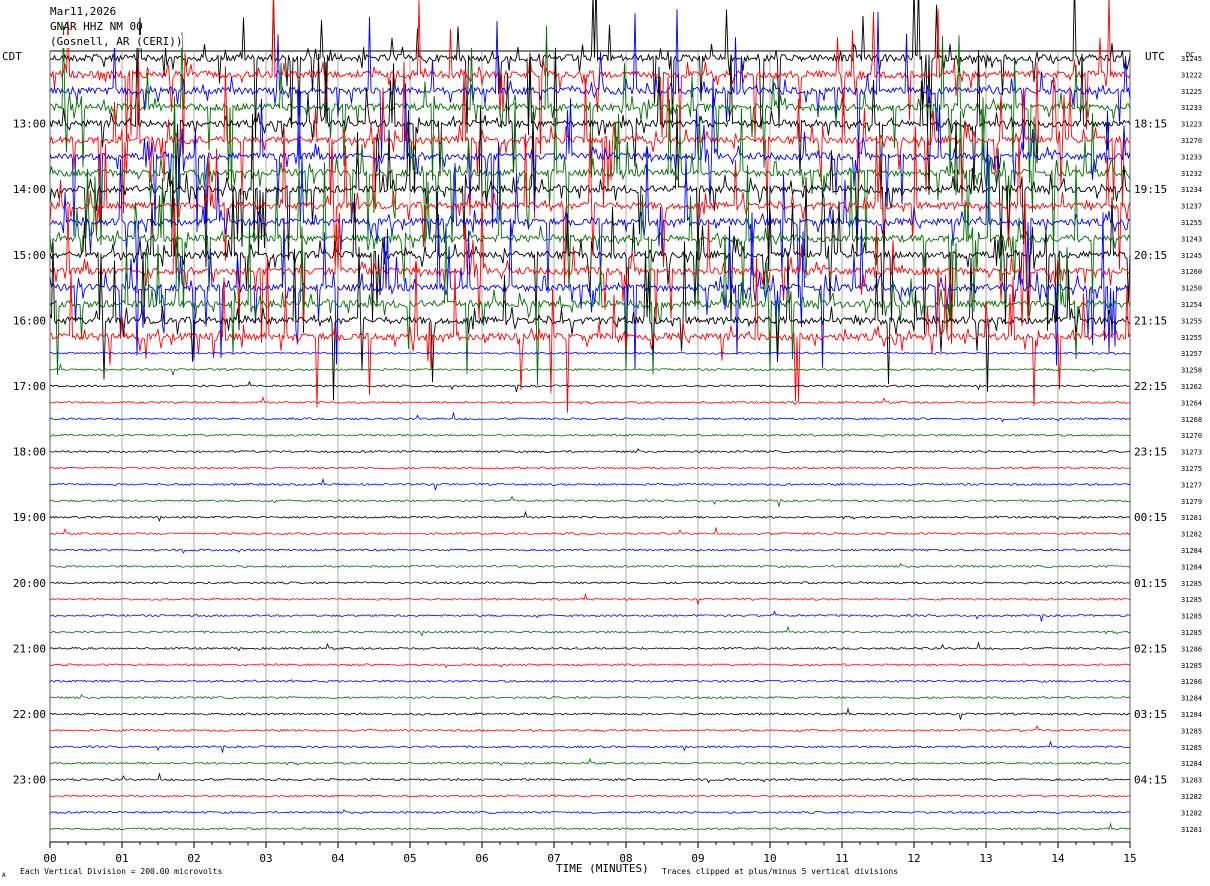  What do you see at coordinates (1058, 858) in the screenshot?
I see `x-tick-label: 14` at bounding box center [1058, 858].